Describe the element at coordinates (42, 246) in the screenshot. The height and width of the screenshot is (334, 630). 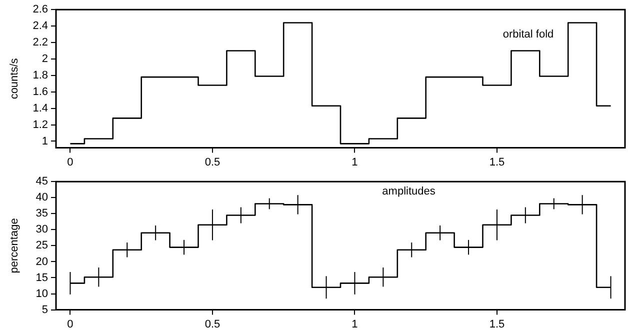
I see `y-tick-label: 25` at that location.